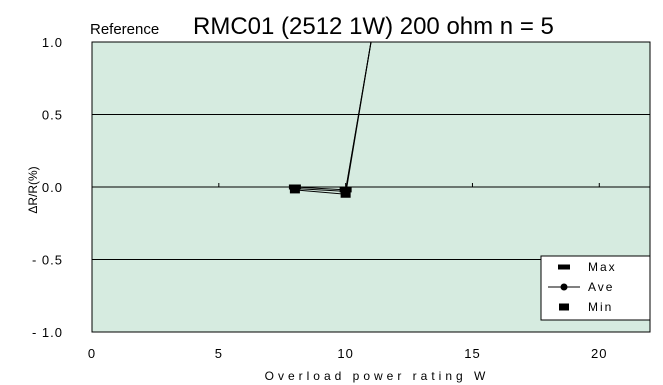  I want to click on x-tick-label: 15, so click(472, 353).